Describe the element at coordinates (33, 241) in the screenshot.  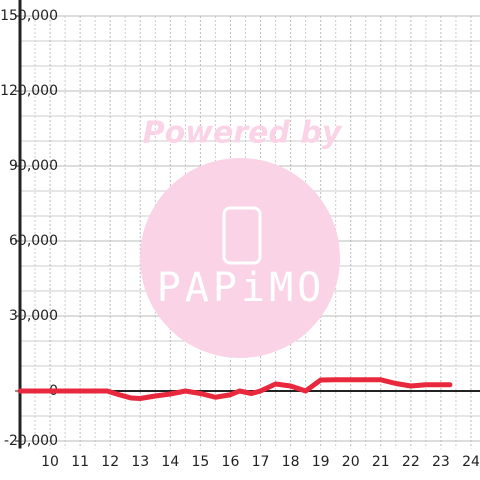
I see `y-tick-label: 60,000` at that location.